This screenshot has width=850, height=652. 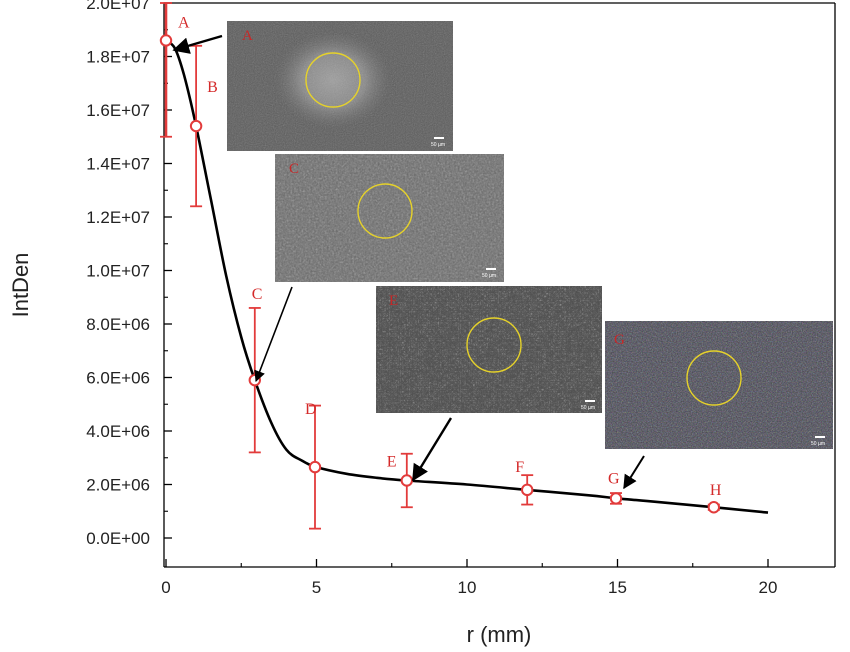 What do you see at coordinates (118, 485) in the screenshot?
I see `y-tick-label: 2.0E+06` at bounding box center [118, 485].